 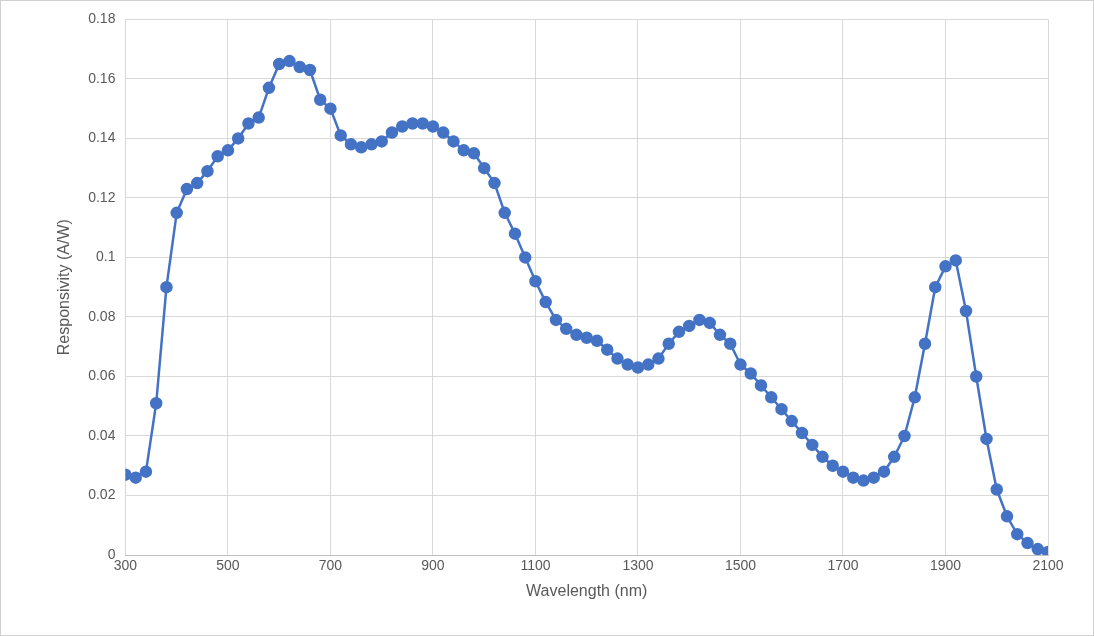 What do you see at coordinates (587, 590) in the screenshot?
I see `x-axis-title: Wavelength (nm)` at bounding box center [587, 590].